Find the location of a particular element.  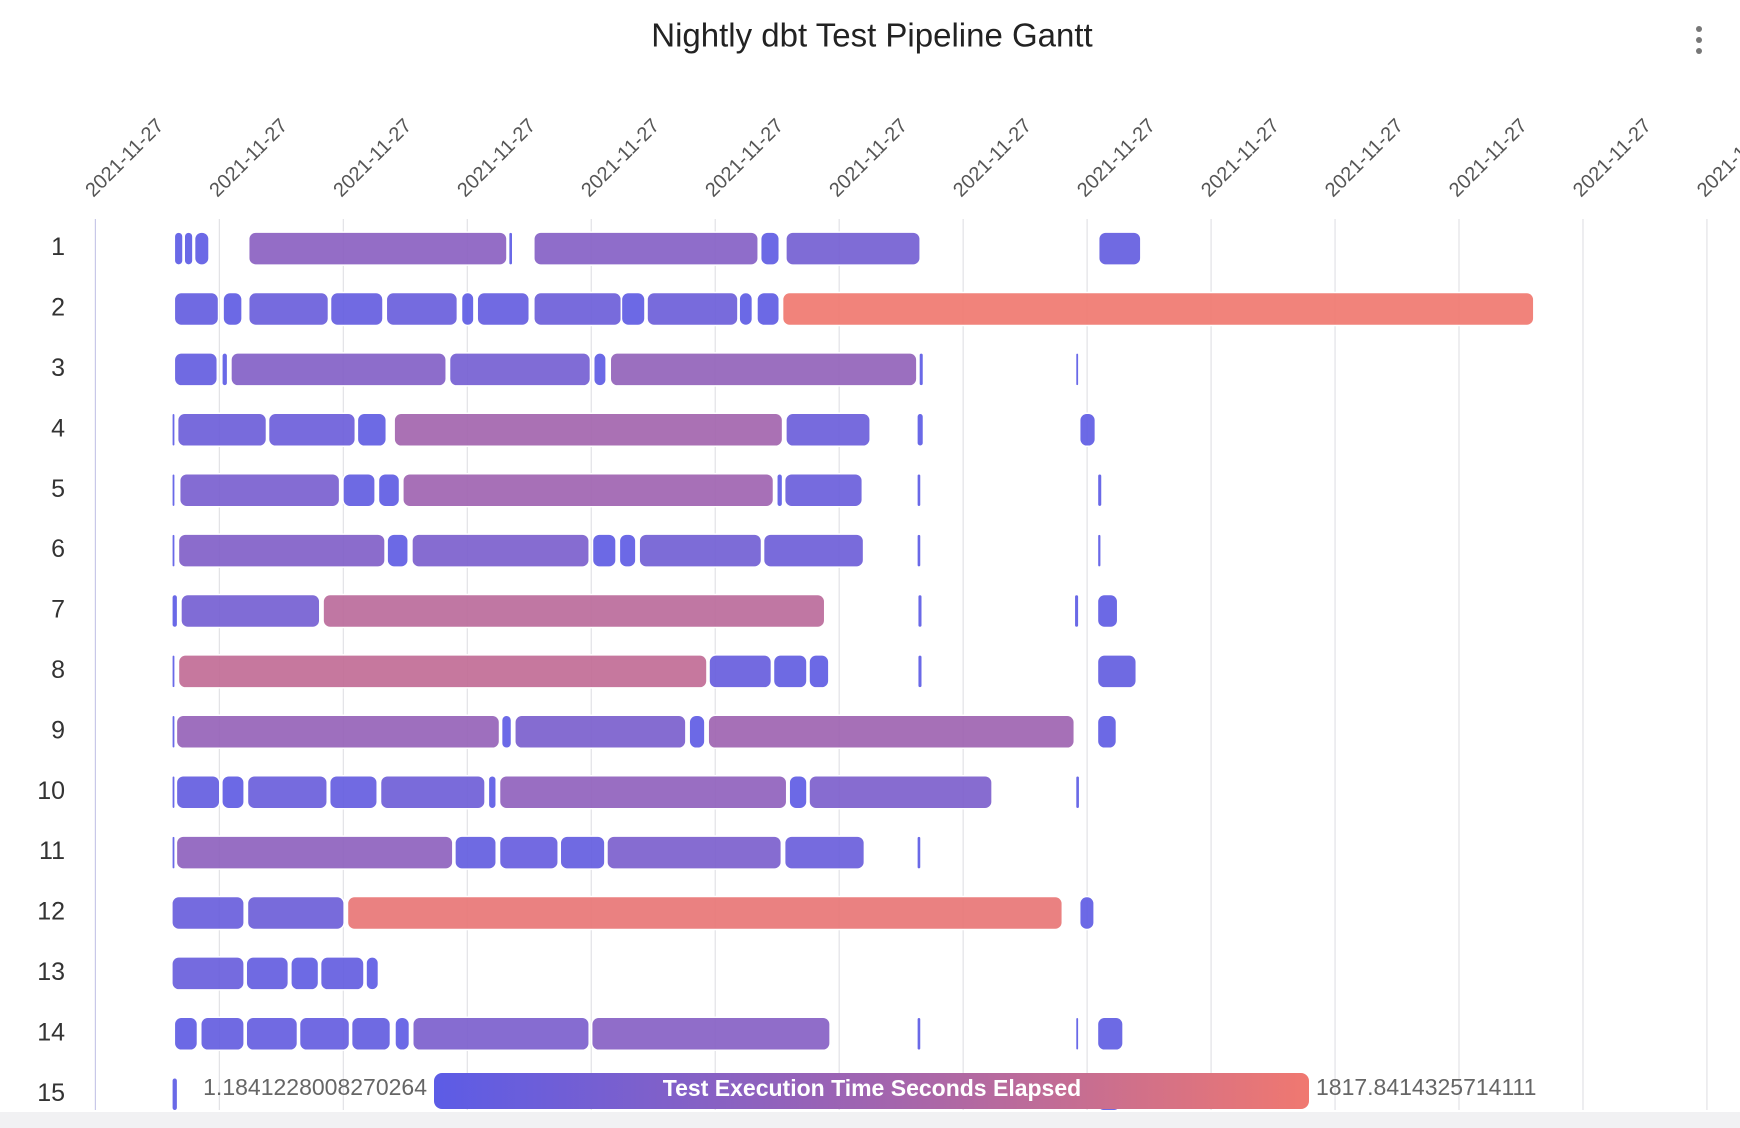

y-tick-label: 13 is located at coordinates (51, 972).